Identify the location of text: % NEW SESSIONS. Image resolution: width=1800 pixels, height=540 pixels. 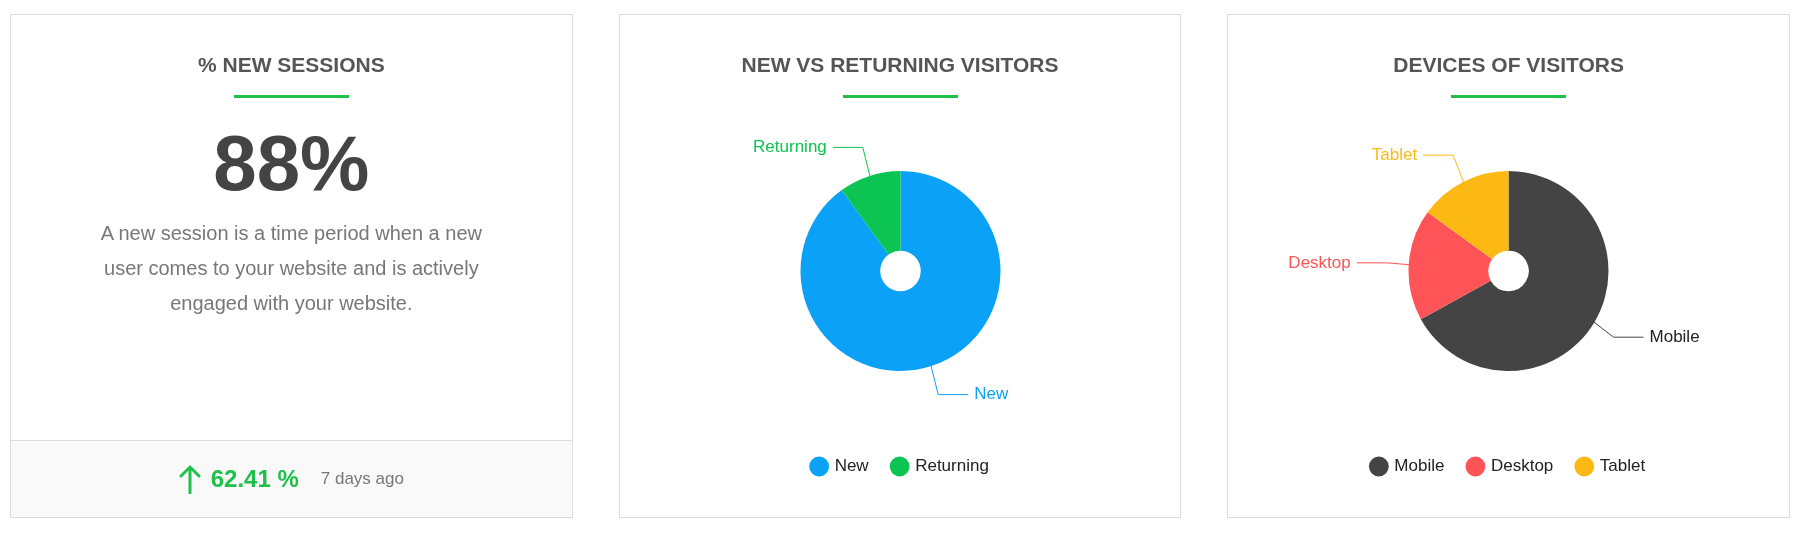
(291, 65).